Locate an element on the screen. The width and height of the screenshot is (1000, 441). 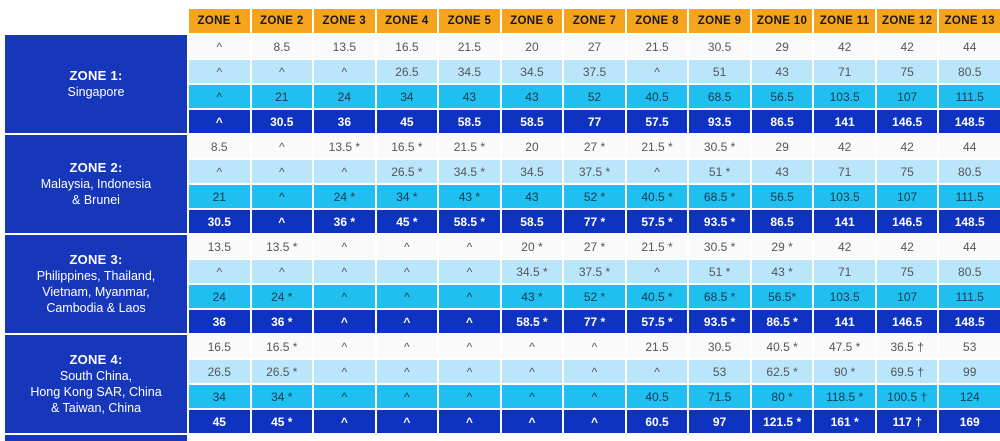
zone-group-label: ZONE 1: Singapore is located at coordinates (96, 84).